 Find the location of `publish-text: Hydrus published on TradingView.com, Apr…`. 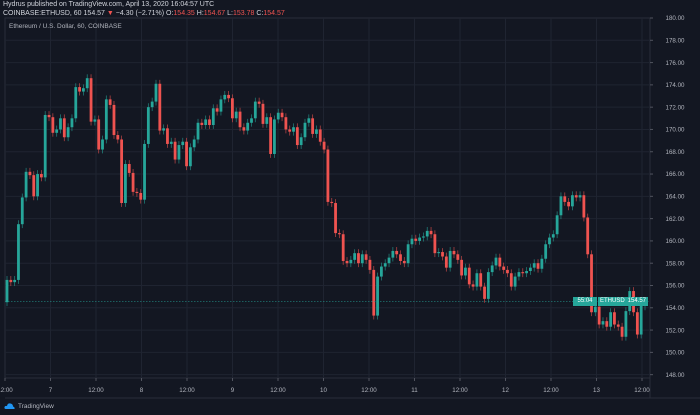

publish-text: Hydrus published on TradingView.com, Apr… is located at coordinates (109, 4).